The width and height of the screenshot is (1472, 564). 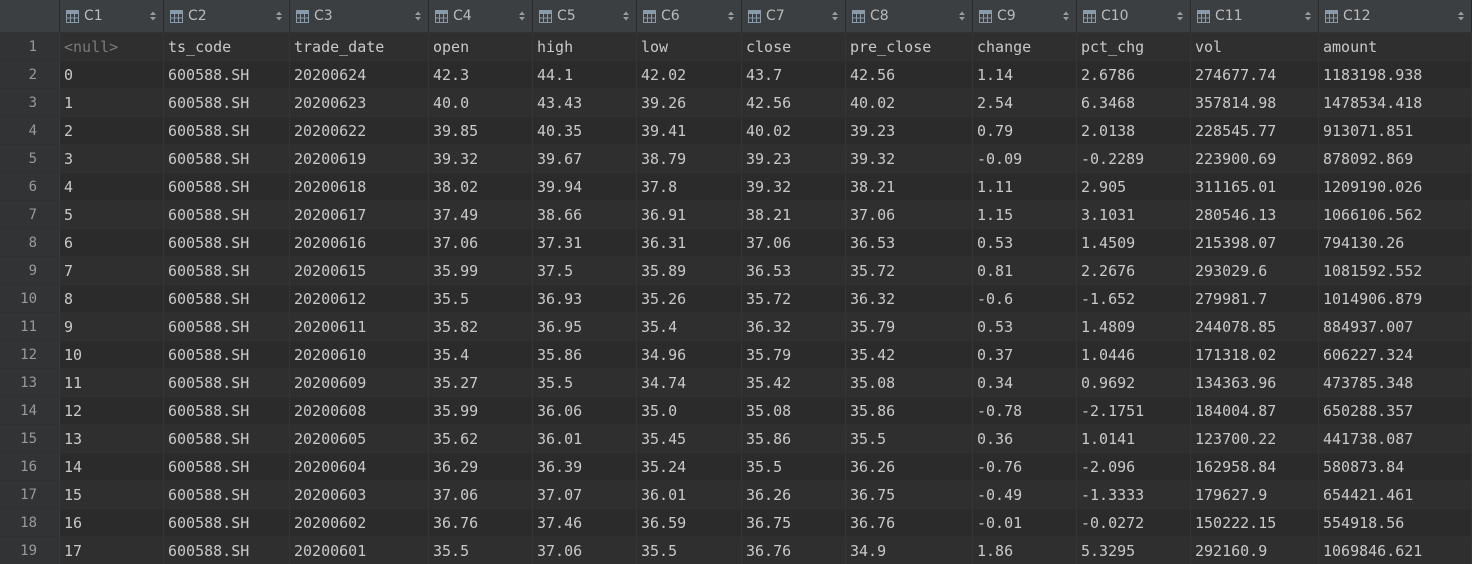 I want to click on table-cell: 441738.087, so click(x=1395, y=438).